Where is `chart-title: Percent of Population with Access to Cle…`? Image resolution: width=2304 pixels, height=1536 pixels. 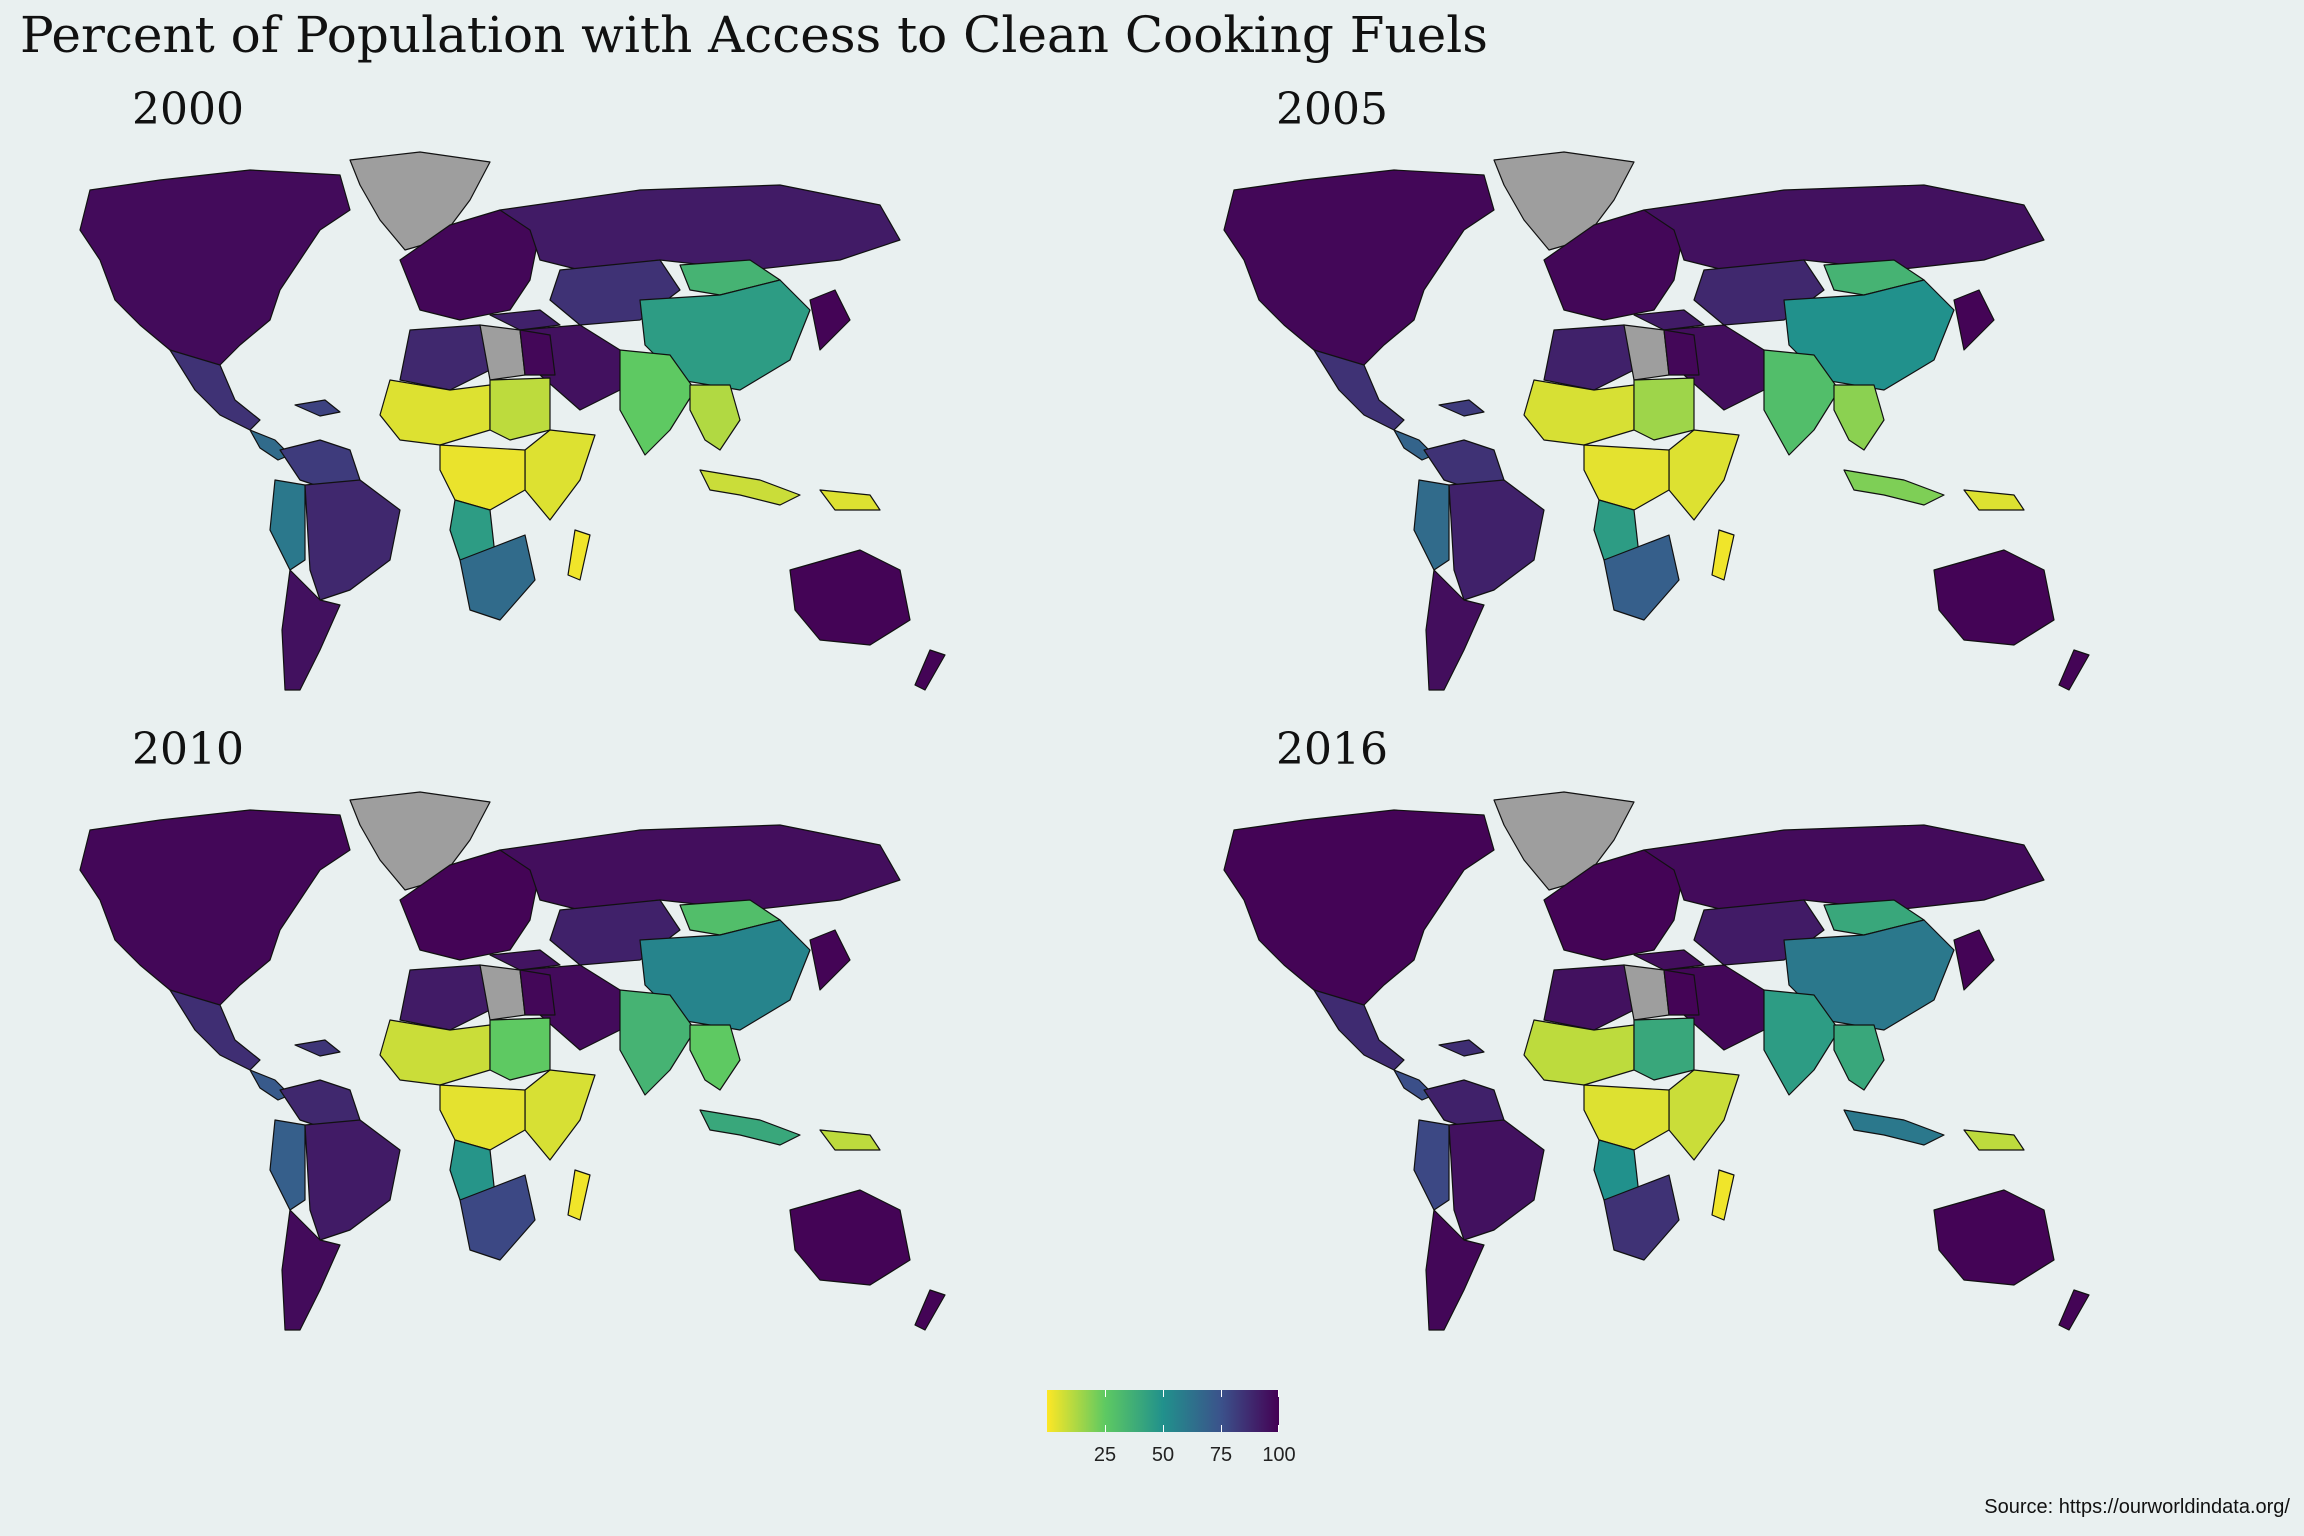 chart-title: Percent of Population with Access to Cle… is located at coordinates (754, 35).